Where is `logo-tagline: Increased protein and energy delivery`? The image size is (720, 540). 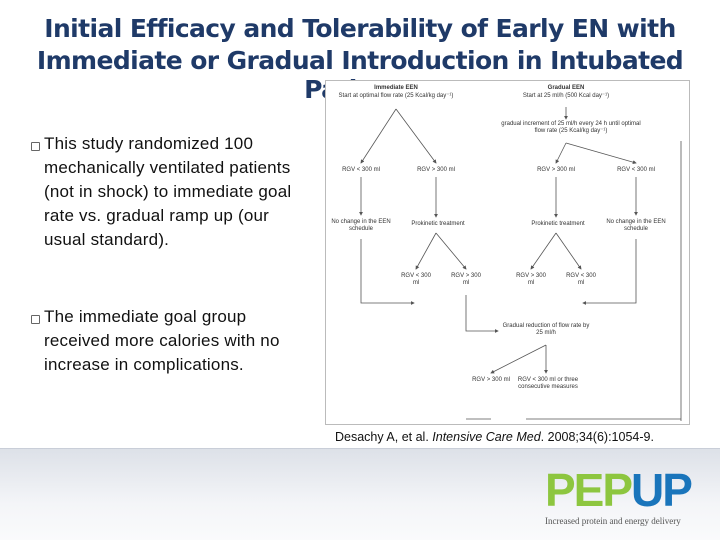 logo-tagline: Increased protein and energy delivery is located at coordinates (613, 521).